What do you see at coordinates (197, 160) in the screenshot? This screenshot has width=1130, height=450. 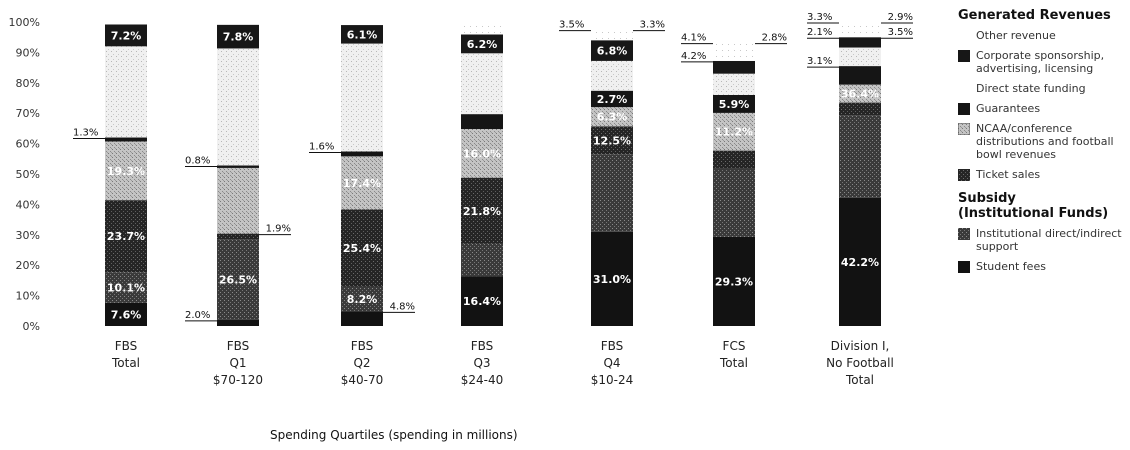 I see `data-label: 0.8%` at bounding box center [197, 160].